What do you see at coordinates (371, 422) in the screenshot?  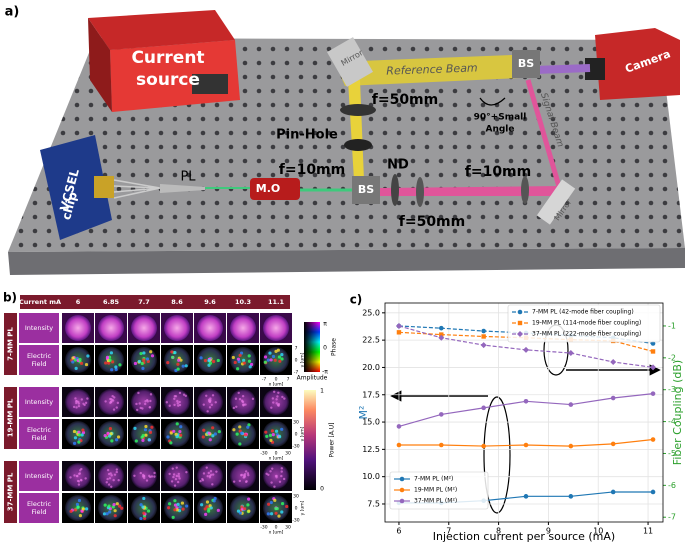 I see `y-tick-label: 15.0` at bounding box center [371, 422].